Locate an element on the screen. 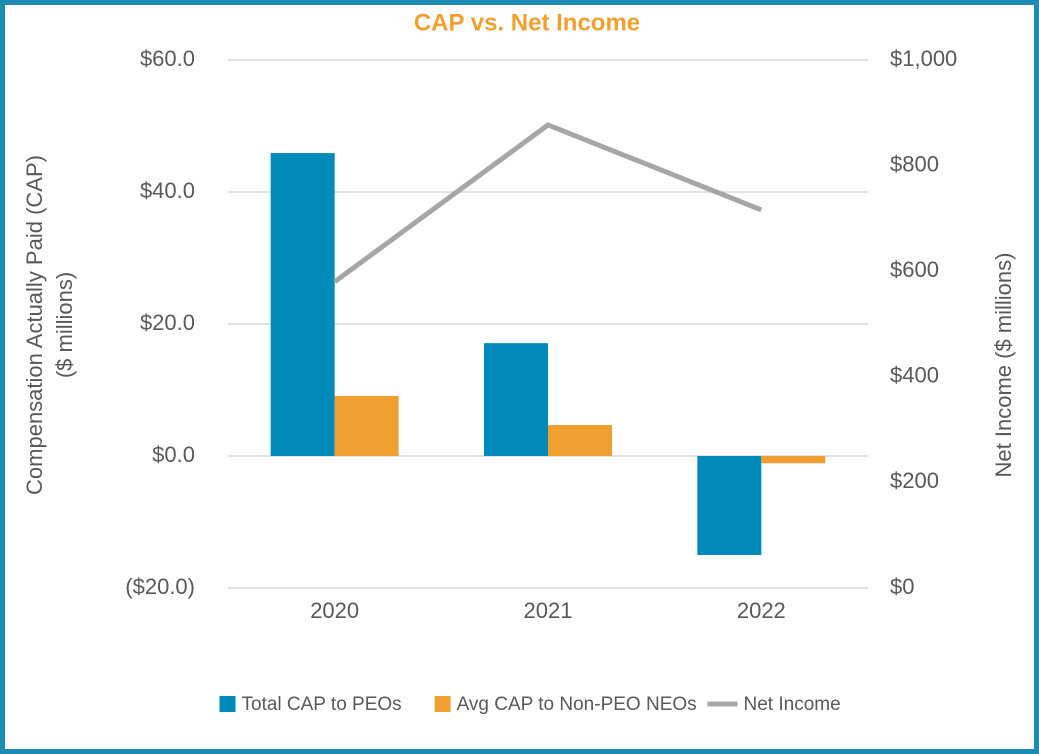 The image size is (1039, 754). y2-tick-label: $1,000 is located at coordinates (923, 58).